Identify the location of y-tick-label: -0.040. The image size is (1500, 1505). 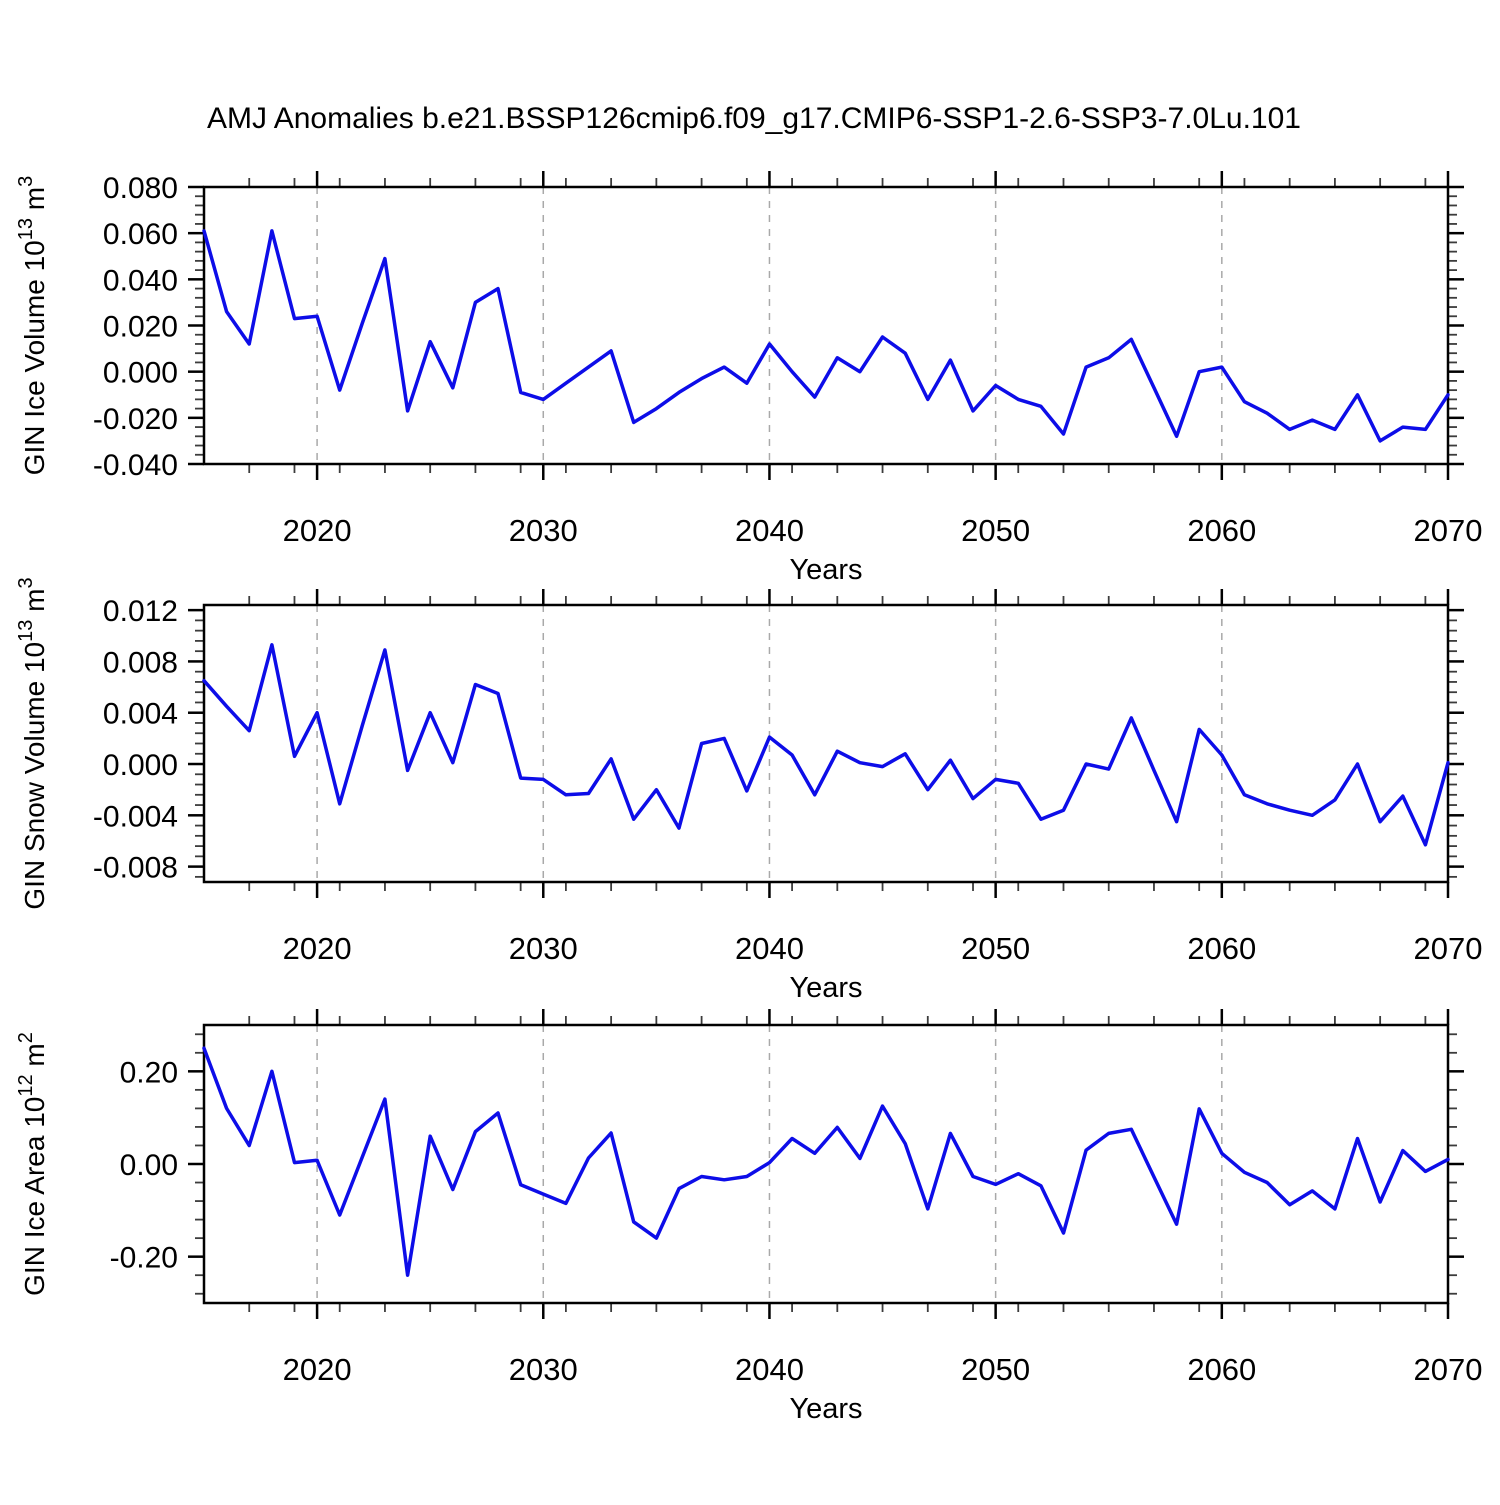
(135, 465).